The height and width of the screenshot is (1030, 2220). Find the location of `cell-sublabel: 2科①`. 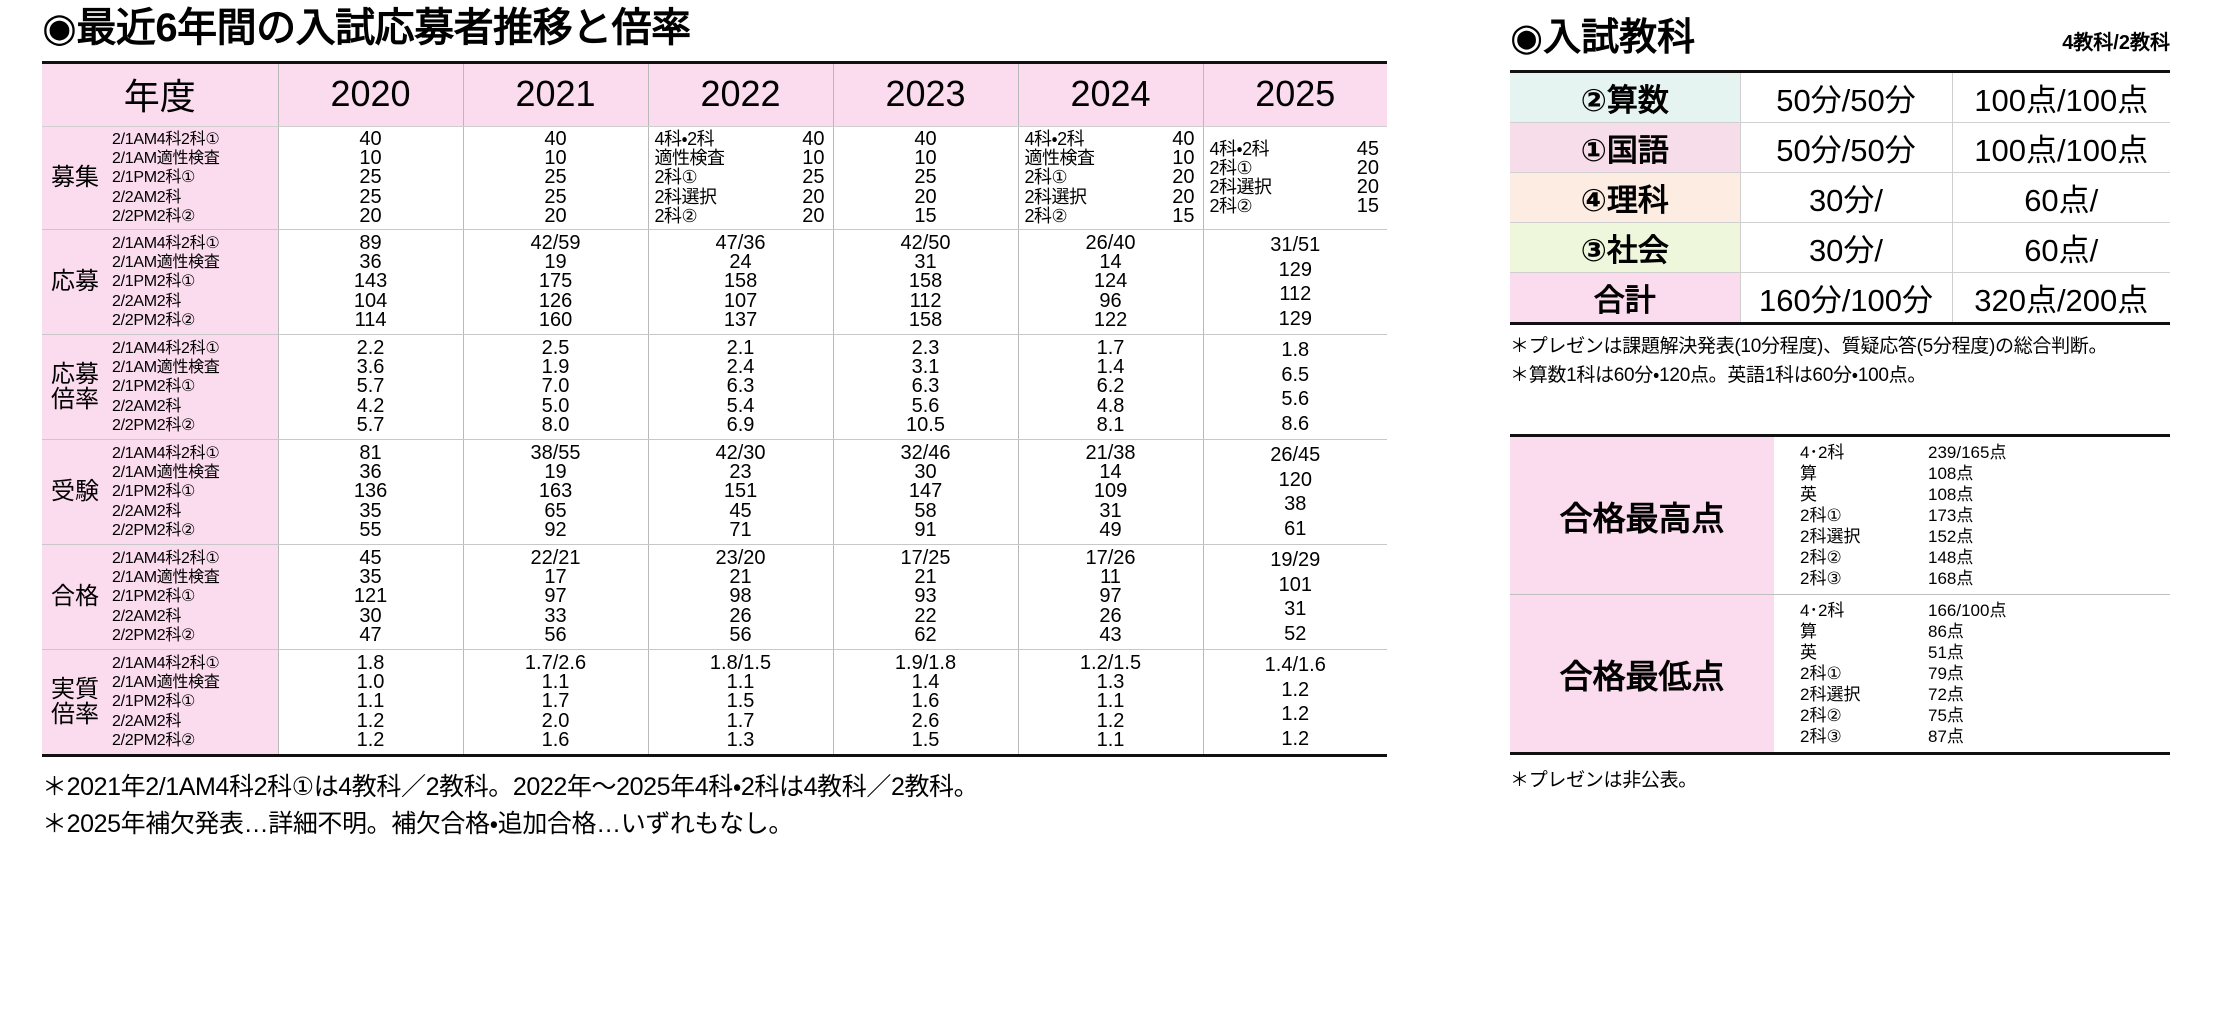

cell-sublabel: 2科① is located at coordinates (676, 177).